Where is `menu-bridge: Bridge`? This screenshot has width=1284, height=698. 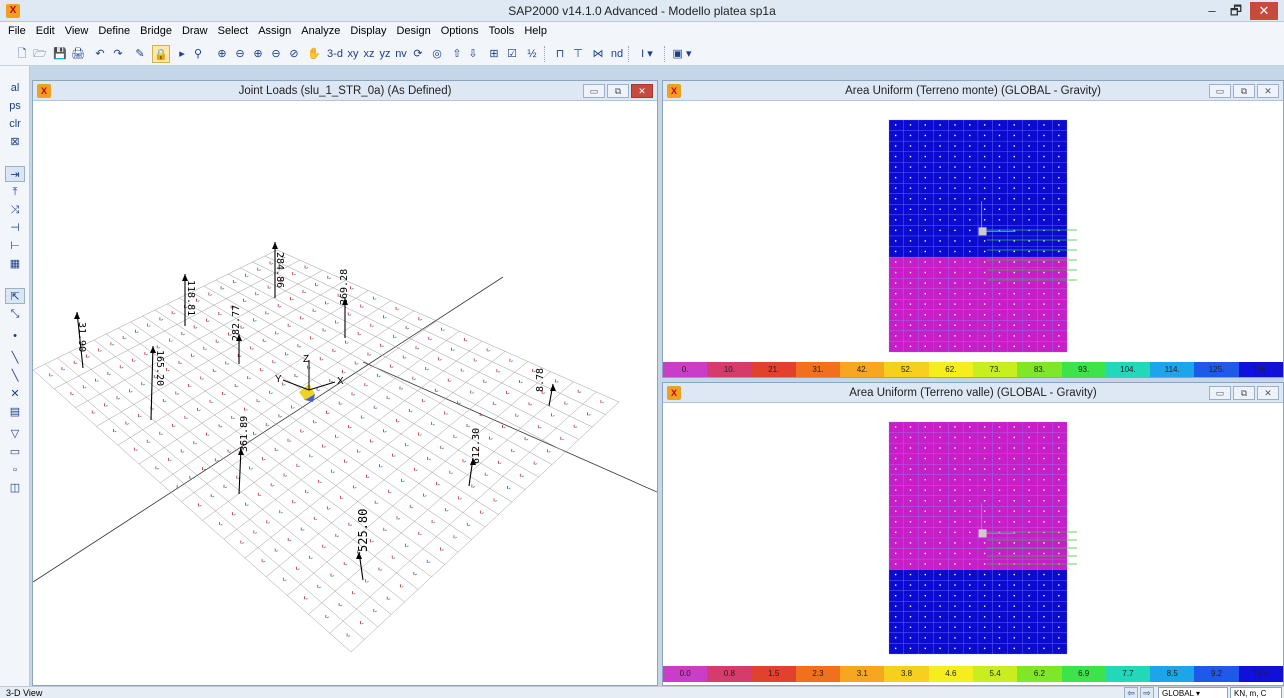 menu-bridge: Bridge is located at coordinates (156, 31).